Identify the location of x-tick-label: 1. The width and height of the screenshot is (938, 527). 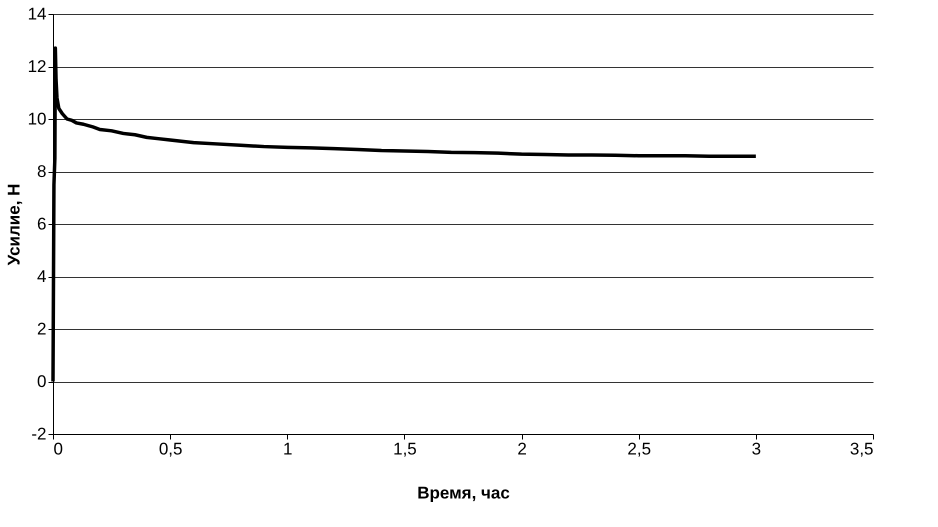
(288, 449).